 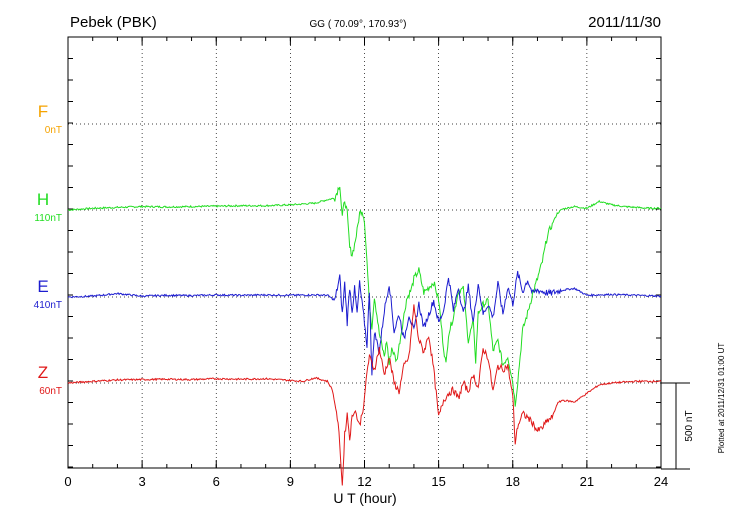 I want to click on x-tick-label: 0, so click(x=67, y=481).